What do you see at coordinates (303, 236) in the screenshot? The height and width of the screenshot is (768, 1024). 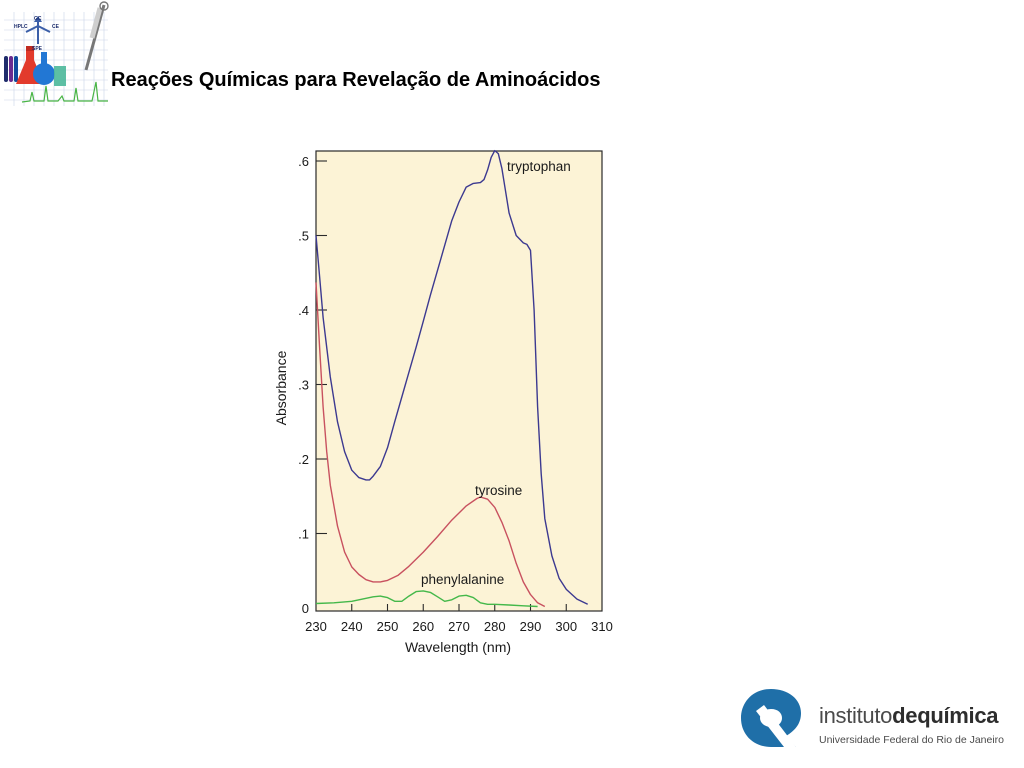 I see `y-tick-label-0.5: .5` at bounding box center [303, 236].